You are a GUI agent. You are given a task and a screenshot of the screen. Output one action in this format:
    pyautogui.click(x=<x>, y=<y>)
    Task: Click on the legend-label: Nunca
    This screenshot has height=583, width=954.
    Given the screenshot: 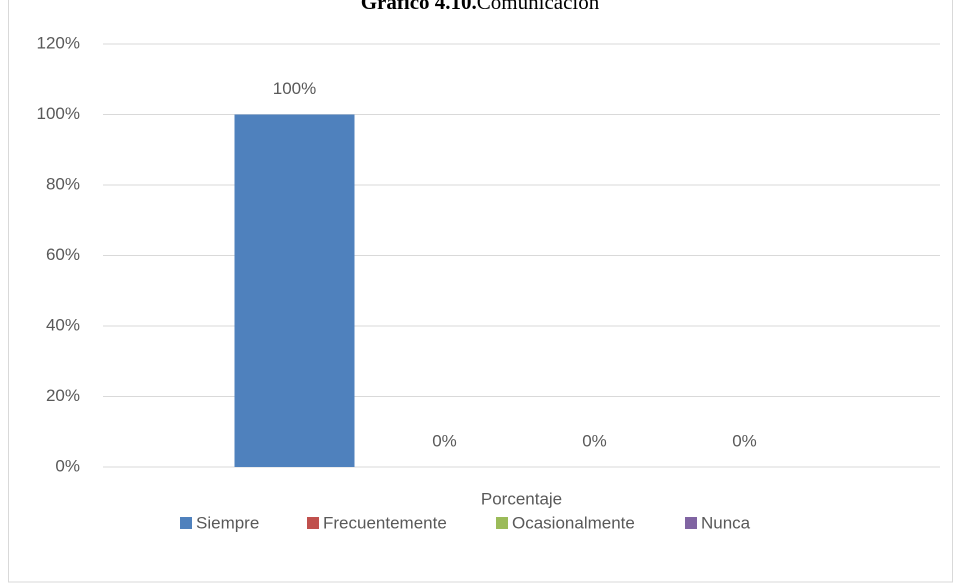 What is the action you would take?
    pyautogui.click(x=726, y=522)
    